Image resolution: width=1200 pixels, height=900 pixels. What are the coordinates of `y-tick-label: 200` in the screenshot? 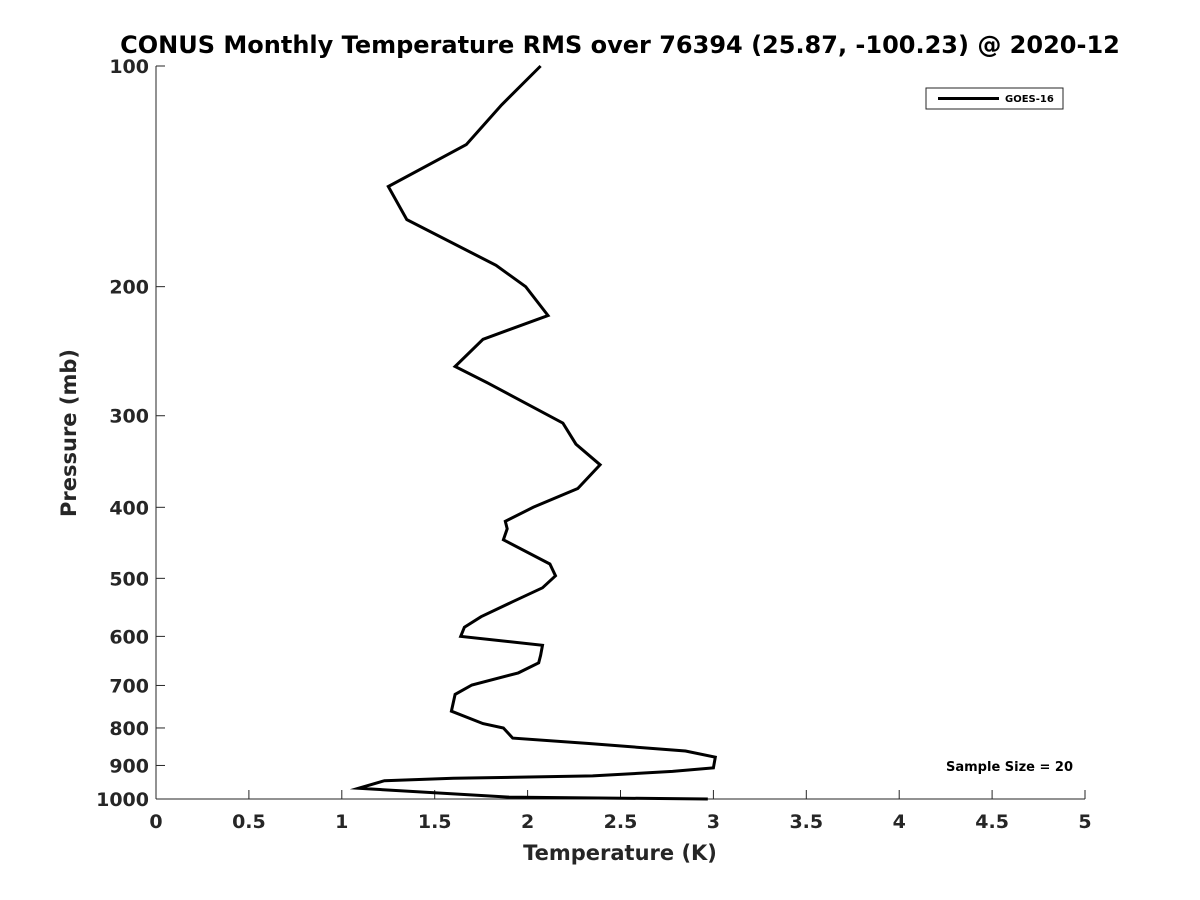 It's located at (129, 288).